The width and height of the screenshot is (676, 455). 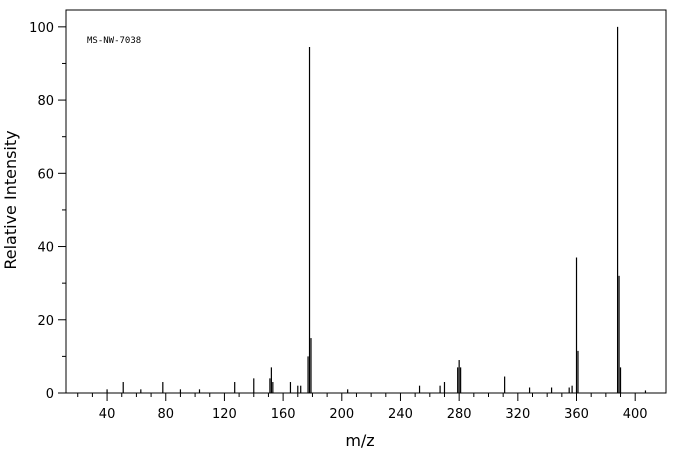 I want to click on y-tick-label: 40, so click(x=45, y=248).